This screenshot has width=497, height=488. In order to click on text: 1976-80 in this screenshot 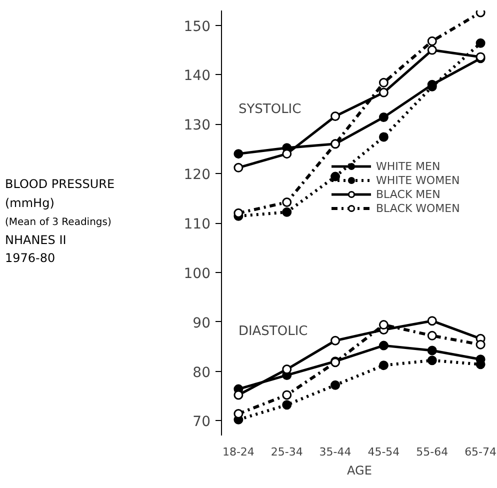, I will do `click(30, 258)`.